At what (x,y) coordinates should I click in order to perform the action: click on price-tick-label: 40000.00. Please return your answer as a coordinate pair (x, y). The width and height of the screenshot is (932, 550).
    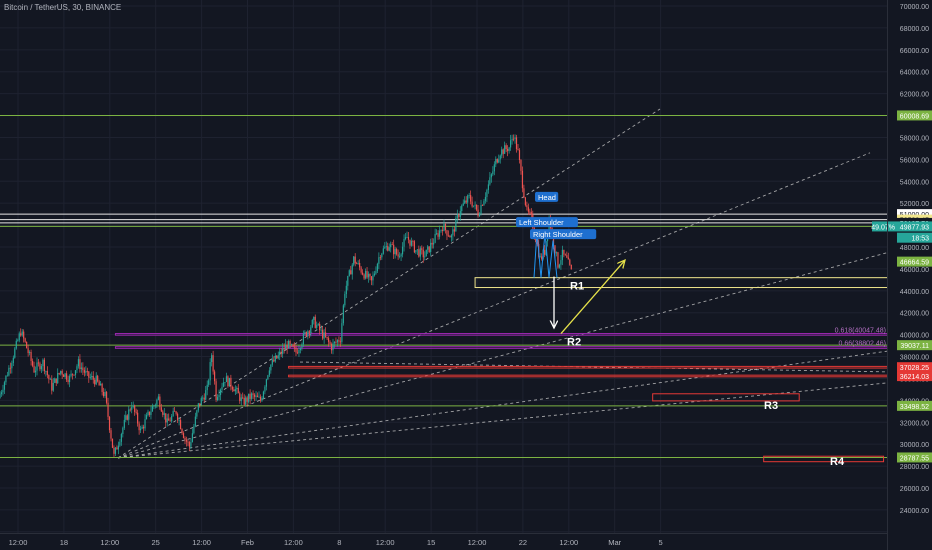
    Looking at the image, I should click on (914, 336).